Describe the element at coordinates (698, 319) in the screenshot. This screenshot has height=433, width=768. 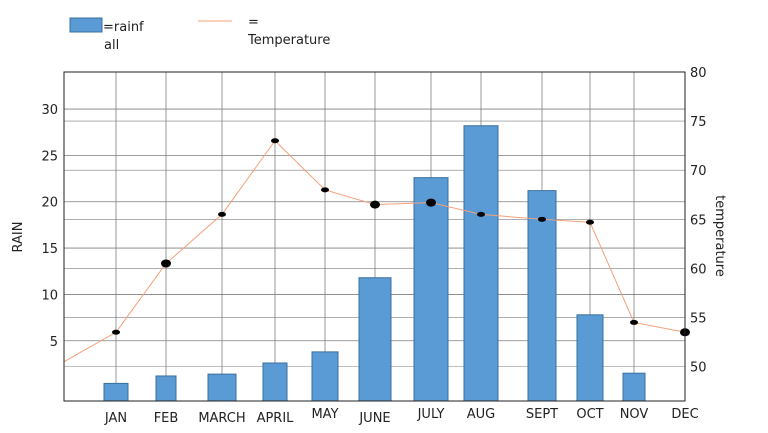
I see `right-tick-label: 55` at that location.